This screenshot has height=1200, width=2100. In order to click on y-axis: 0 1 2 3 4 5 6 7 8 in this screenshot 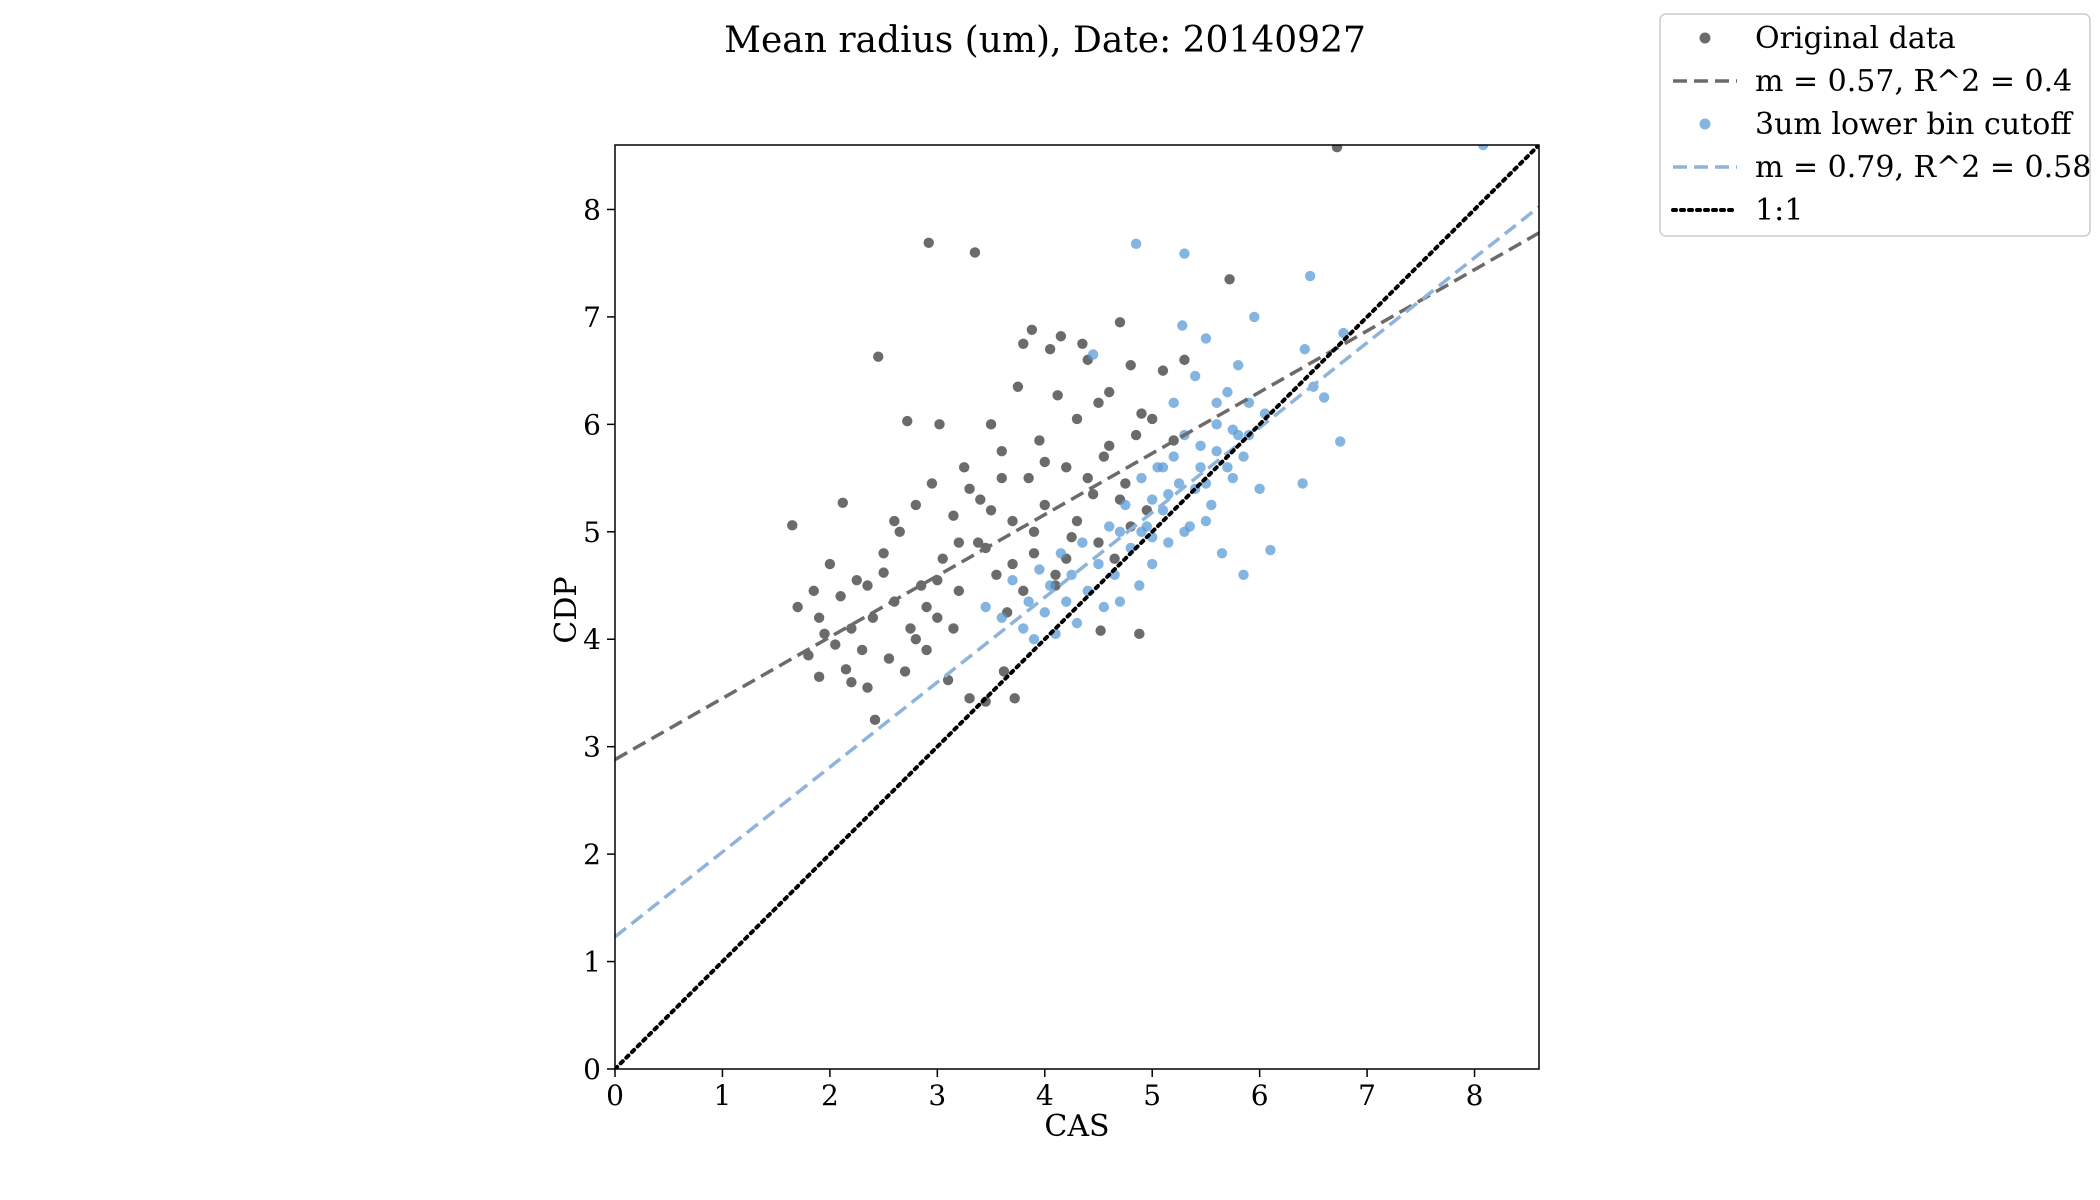, I will do `click(599, 639)`.